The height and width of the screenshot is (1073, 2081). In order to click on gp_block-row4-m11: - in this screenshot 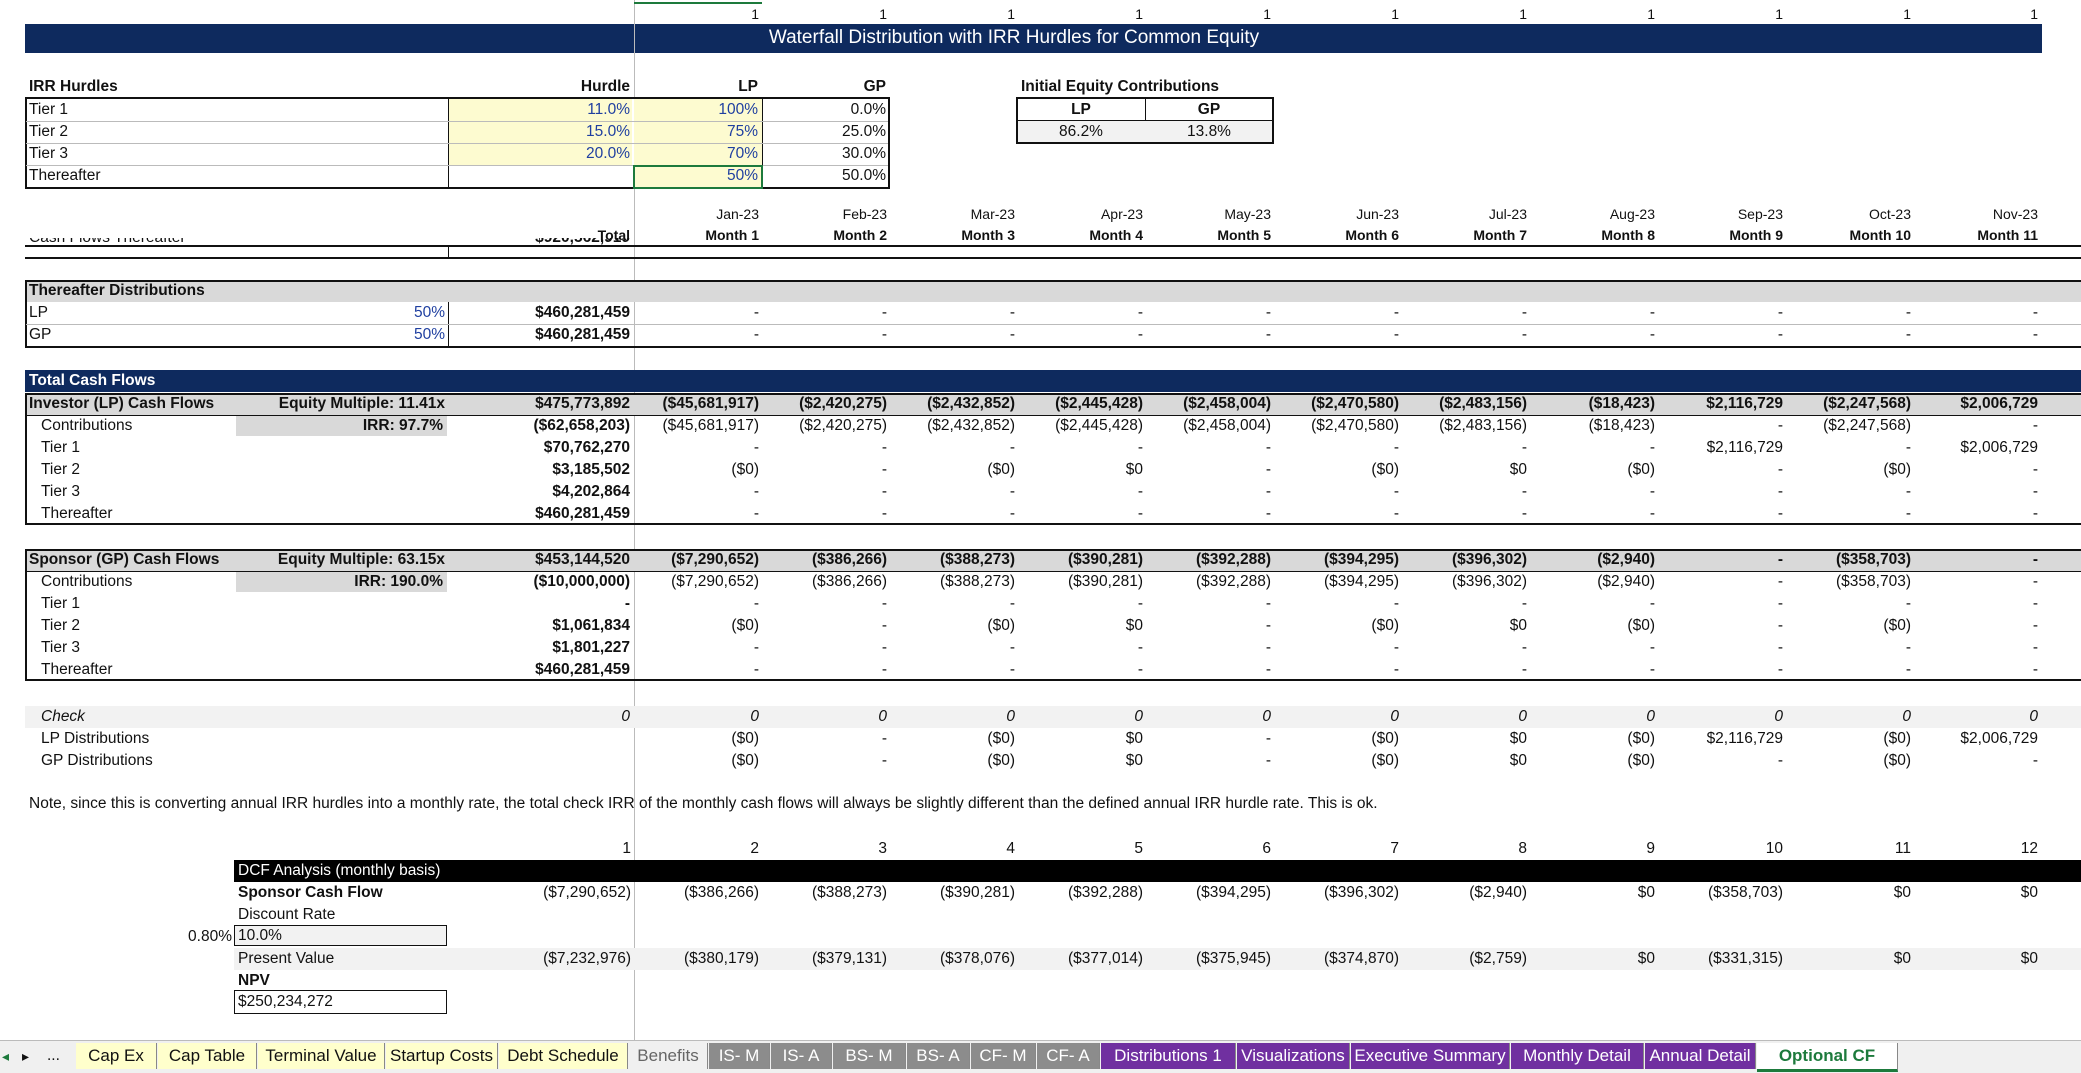, I will do `click(2035, 669)`.